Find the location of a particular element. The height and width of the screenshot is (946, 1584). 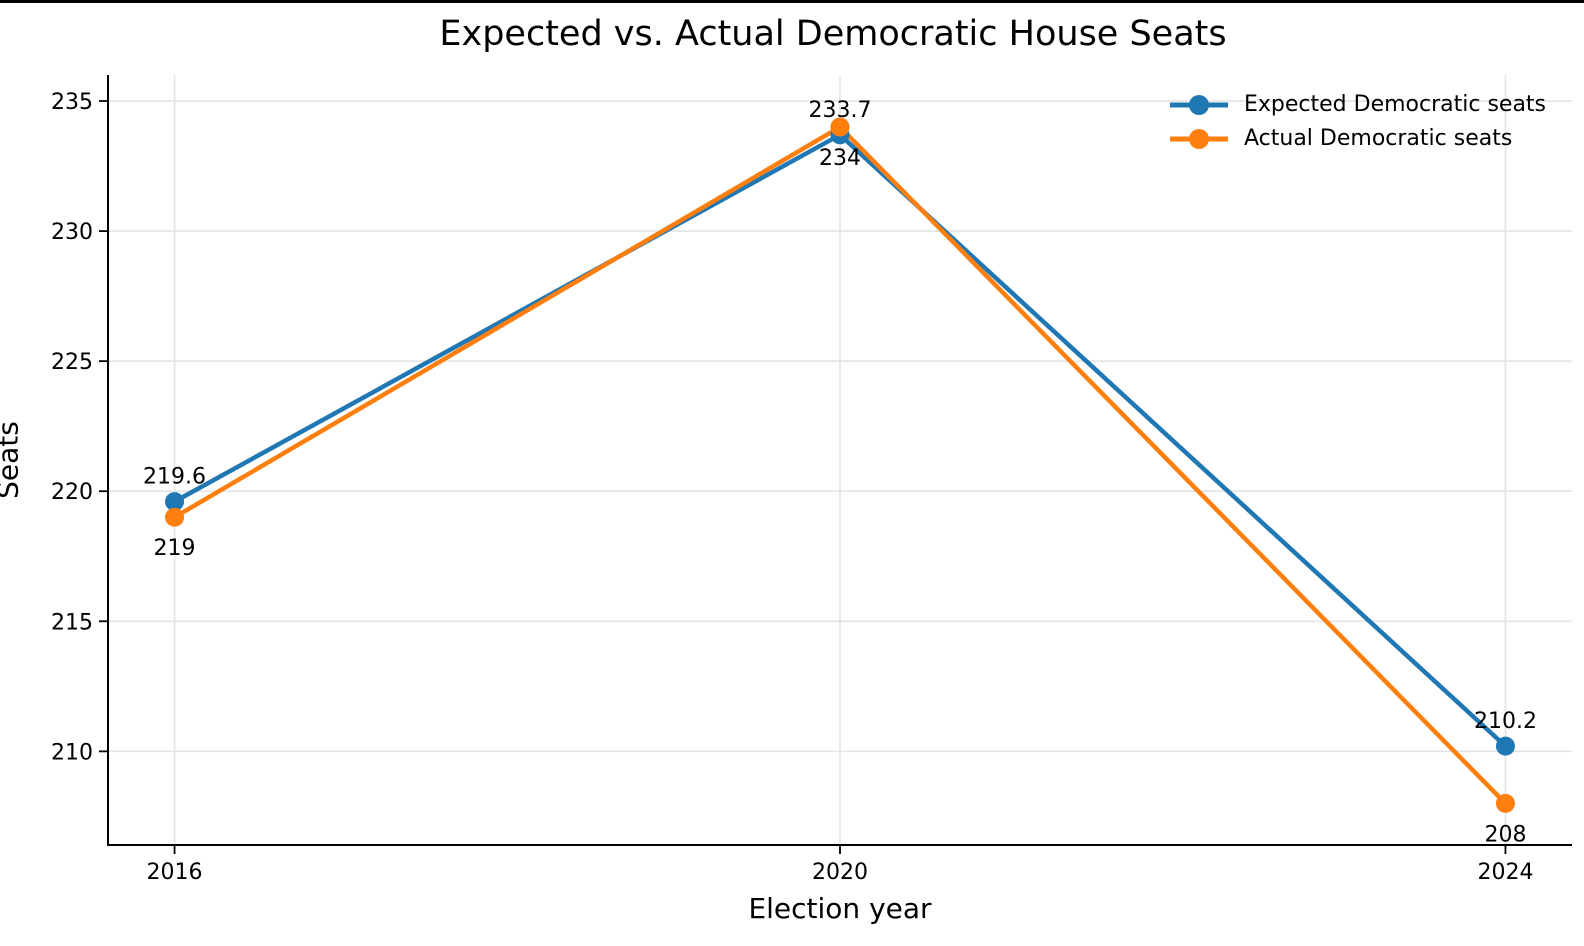

point-value-label: 233.7 is located at coordinates (840, 110).